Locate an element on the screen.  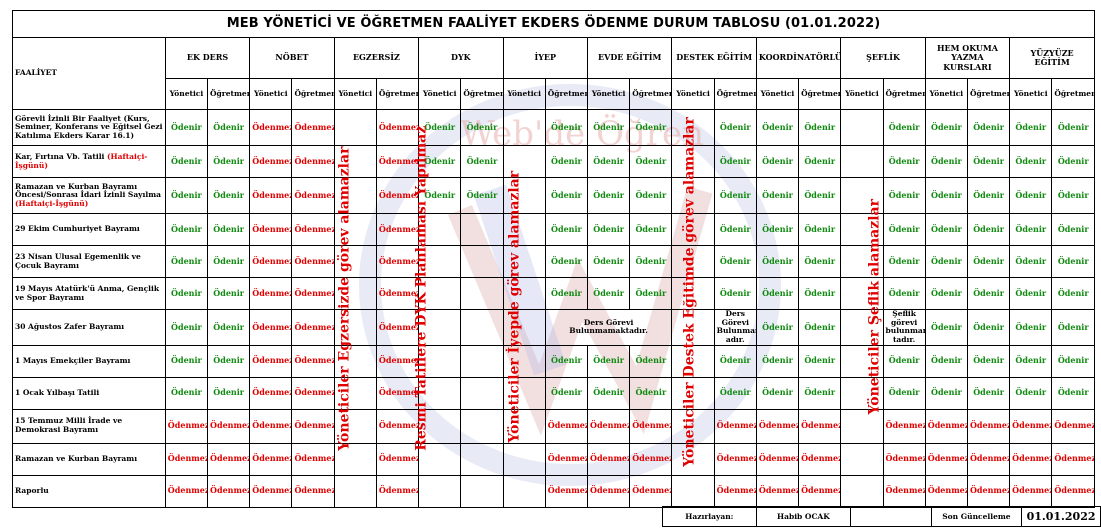
column-header: KOORDİNATÖRLÜK is located at coordinates (798, 58).